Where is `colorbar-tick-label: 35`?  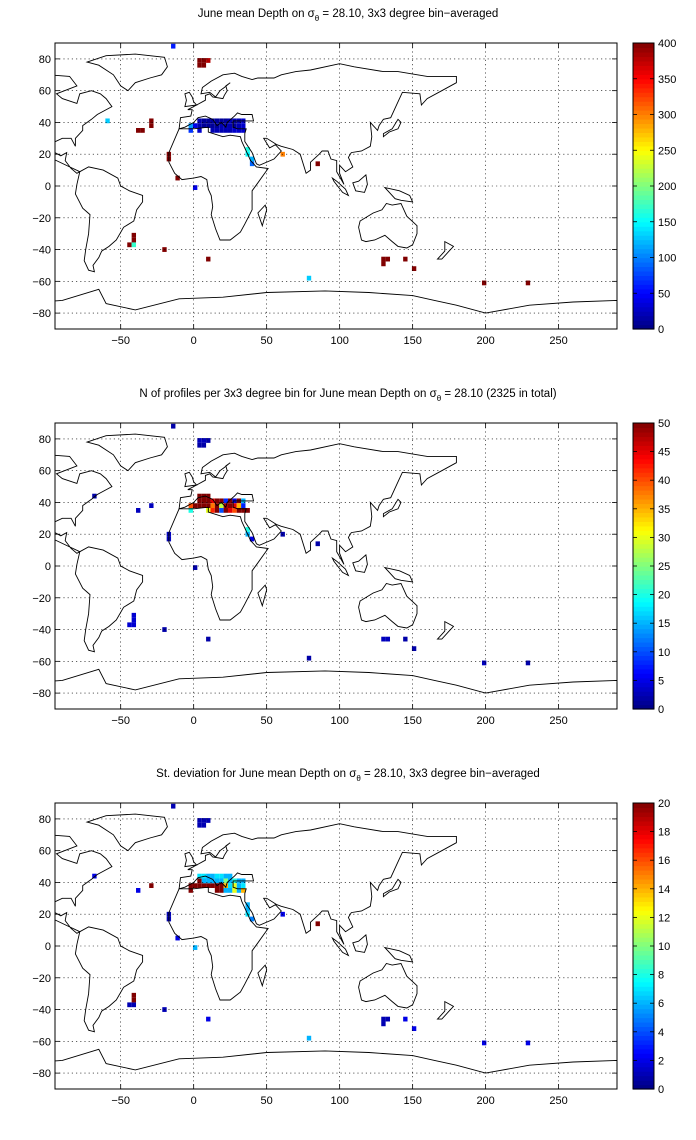 colorbar-tick-label: 35 is located at coordinates (664, 510).